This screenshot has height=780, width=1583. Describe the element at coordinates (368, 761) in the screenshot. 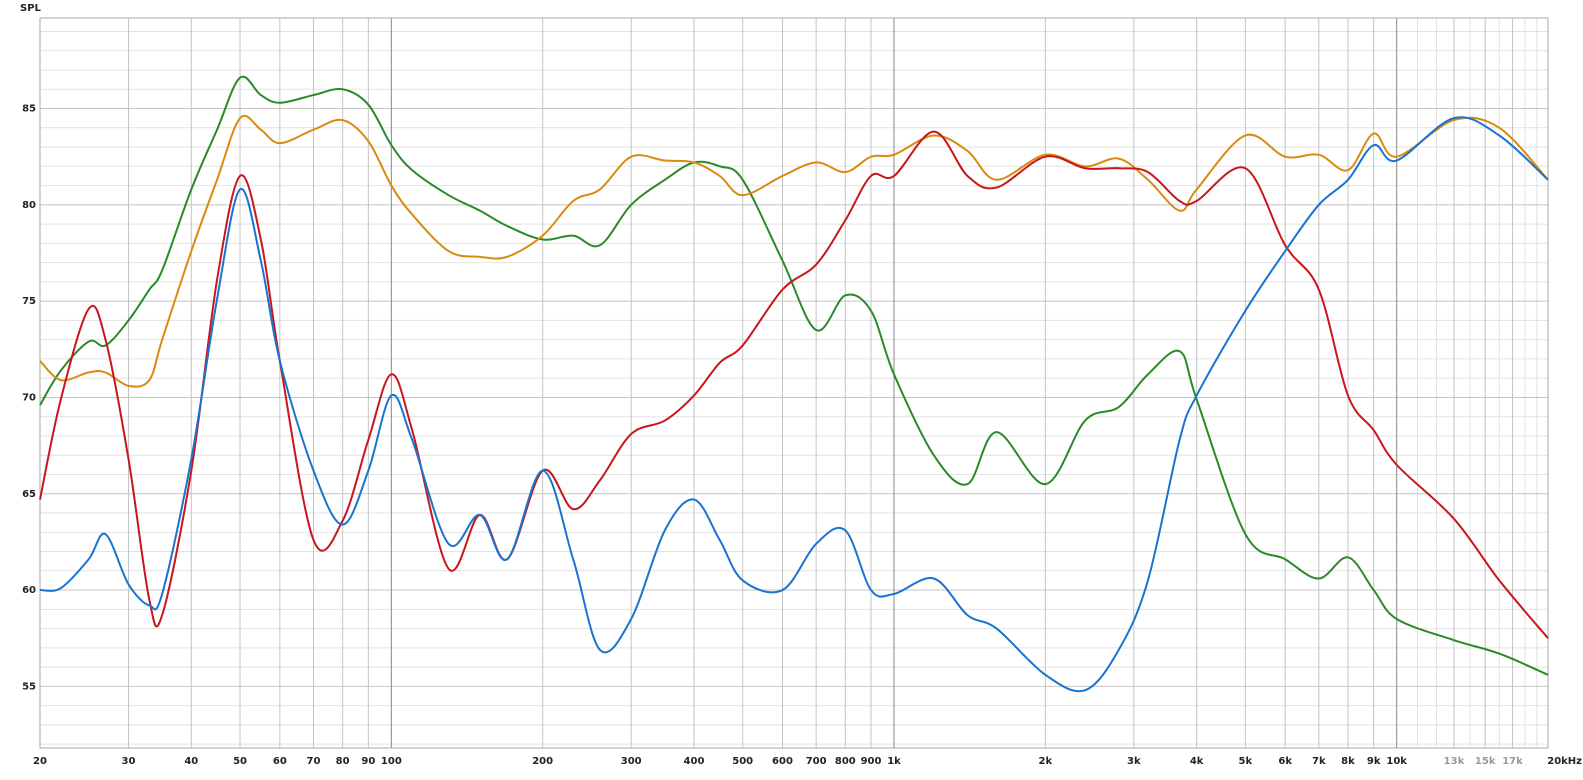

I see `x-tick-label: 90` at that location.